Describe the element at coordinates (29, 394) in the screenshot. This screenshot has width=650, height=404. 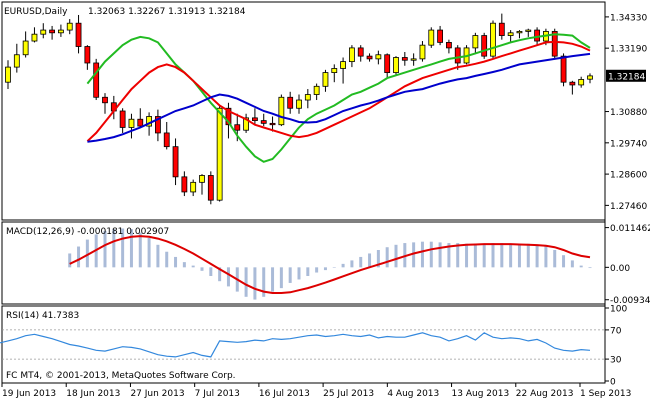
I see `date-tick-label: 19 Jun 2013` at that location.